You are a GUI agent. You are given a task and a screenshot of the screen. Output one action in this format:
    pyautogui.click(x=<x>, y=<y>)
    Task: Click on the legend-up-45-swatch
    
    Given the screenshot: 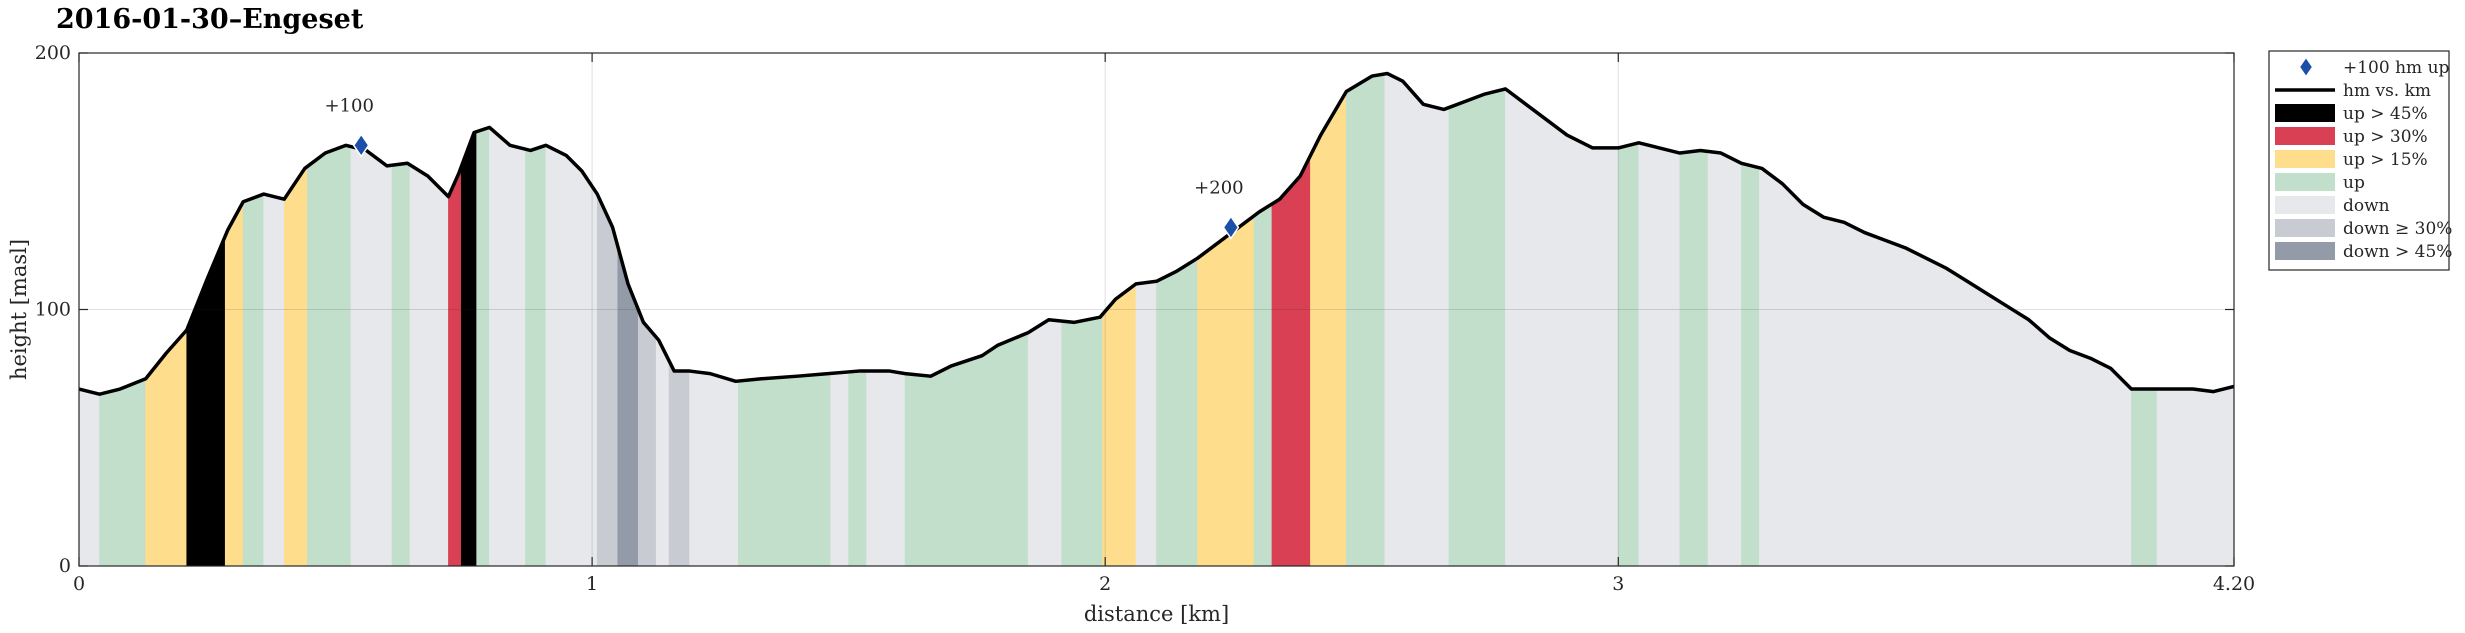 What is the action you would take?
    pyautogui.click(x=2305, y=113)
    